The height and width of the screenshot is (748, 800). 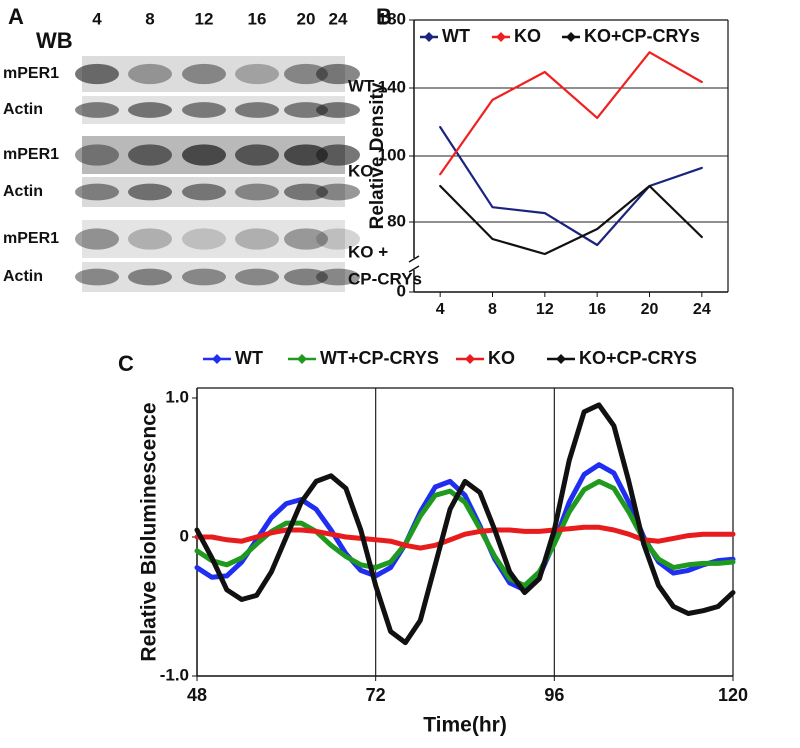 What do you see at coordinates (149, 531) in the screenshot?
I see `y-axis-label: Relative Bioluminescence` at bounding box center [149, 531].